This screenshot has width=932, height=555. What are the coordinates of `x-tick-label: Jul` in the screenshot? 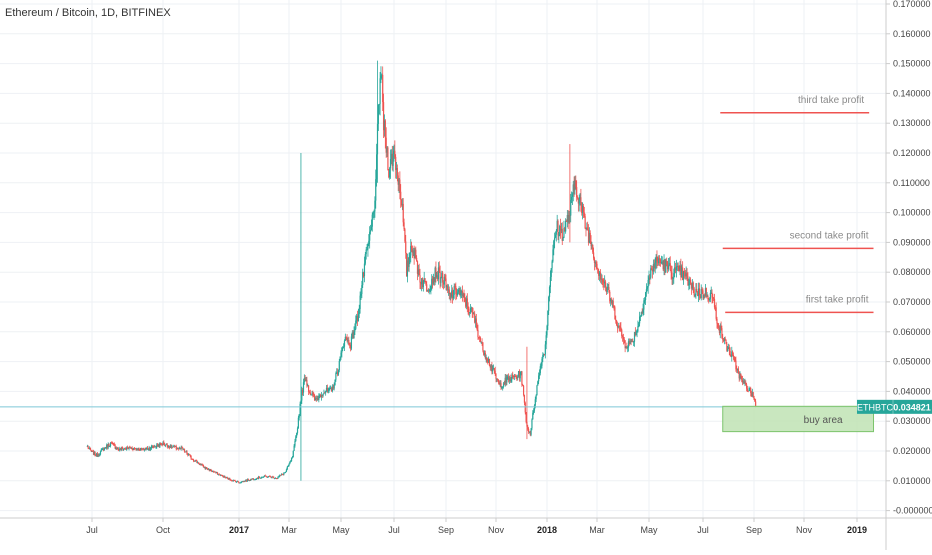 It's located at (394, 530).